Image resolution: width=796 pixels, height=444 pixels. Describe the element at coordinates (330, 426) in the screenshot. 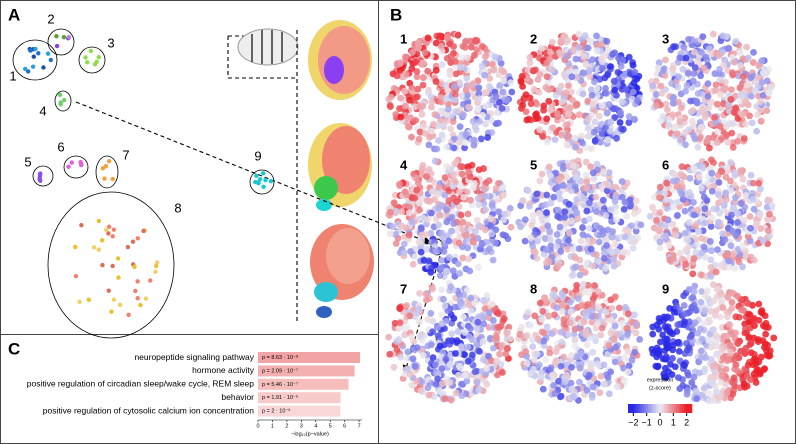

I see `x-tick-label: 5` at that location.